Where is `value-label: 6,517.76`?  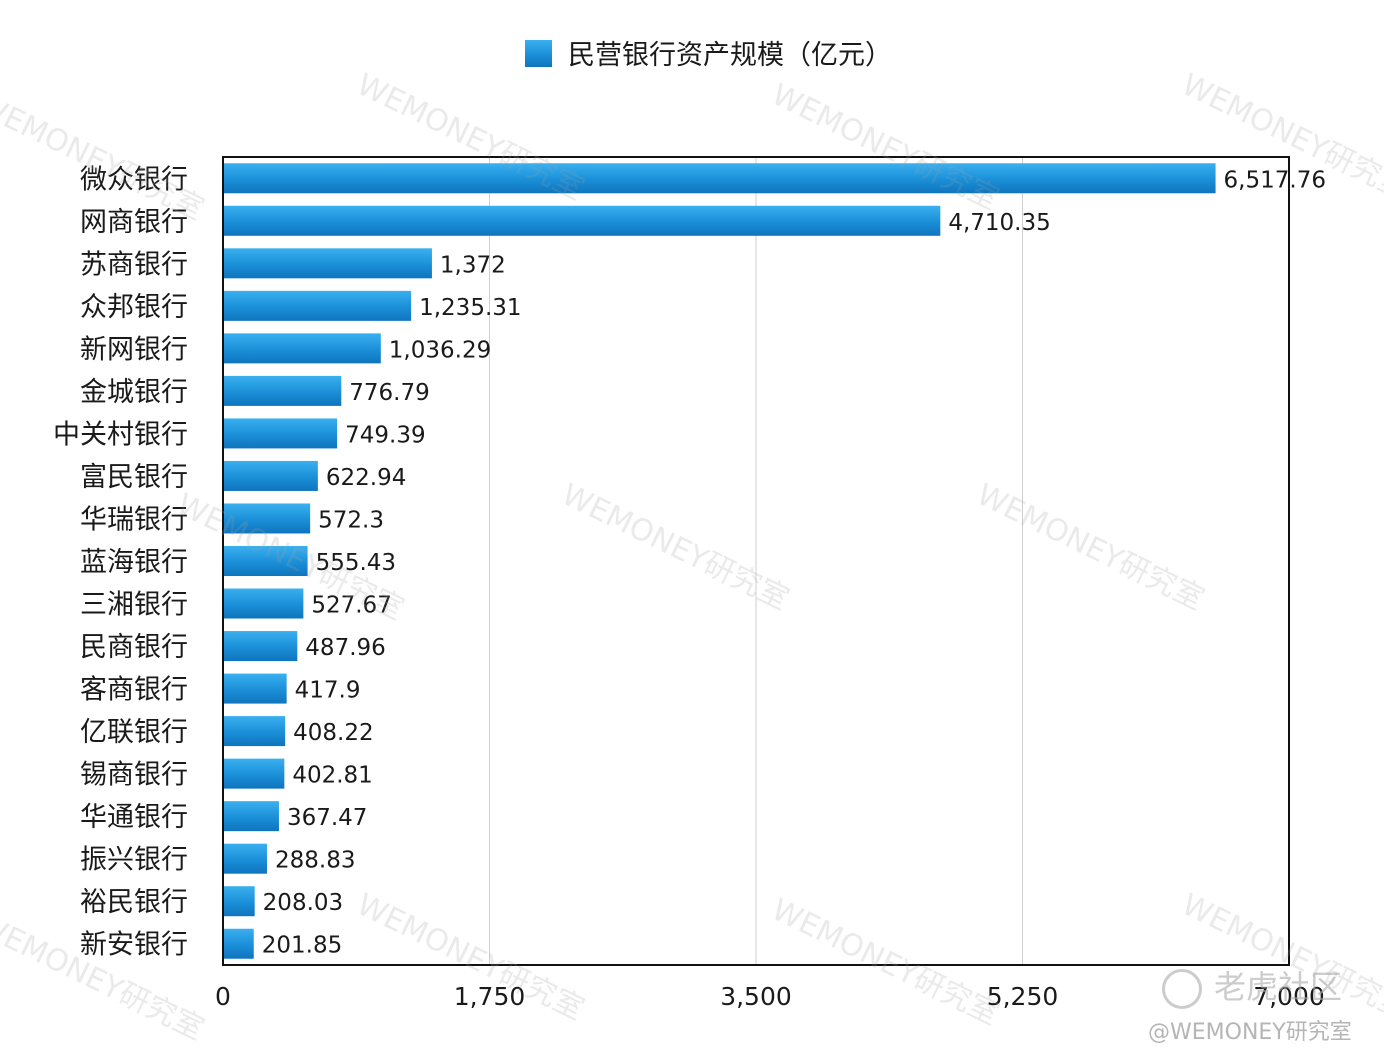
value-label: 6,517.76 is located at coordinates (1275, 180).